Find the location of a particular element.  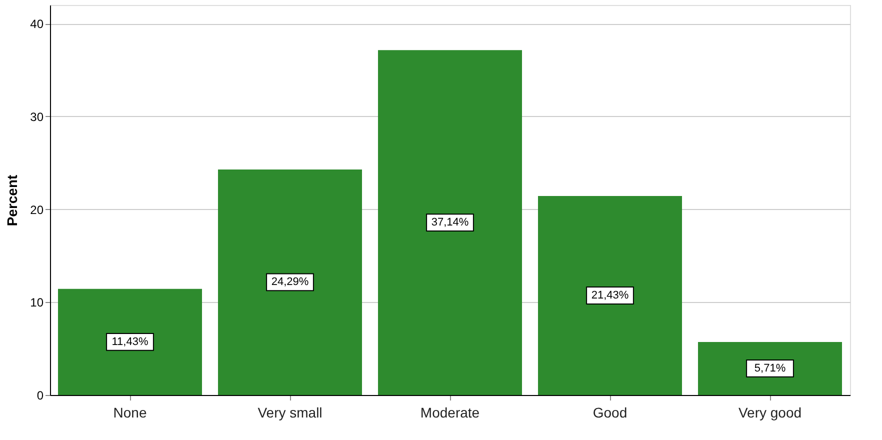

y-axis-title: Percent is located at coordinates (12, 200).